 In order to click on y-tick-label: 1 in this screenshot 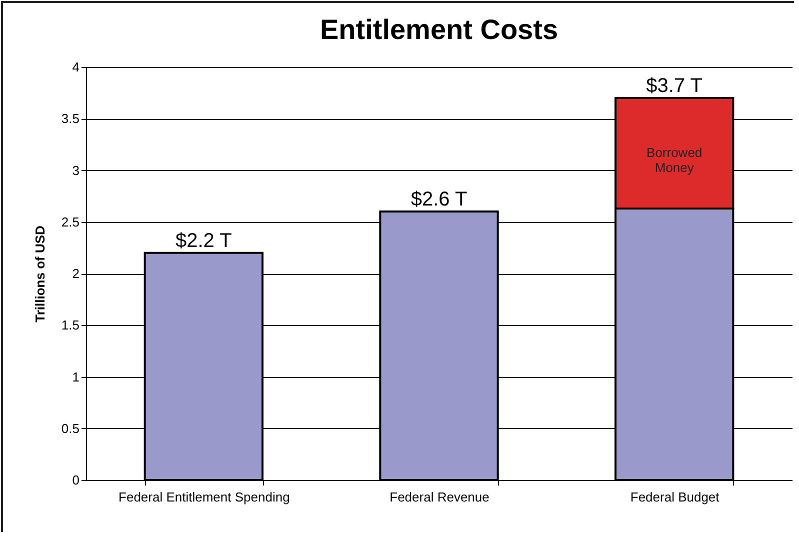, I will do `click(76, 376)`.